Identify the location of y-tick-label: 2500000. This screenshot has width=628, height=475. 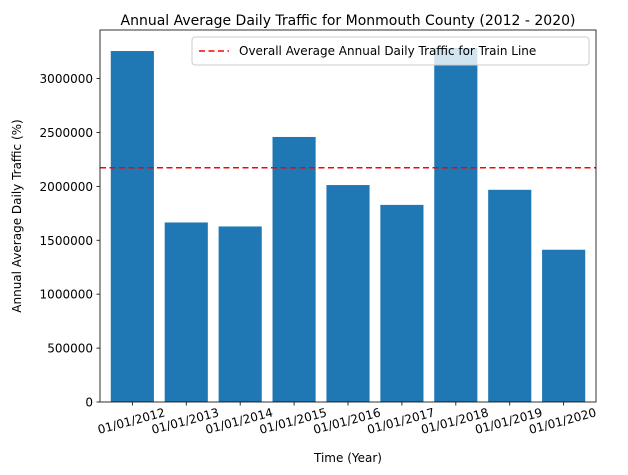
(66, 133).